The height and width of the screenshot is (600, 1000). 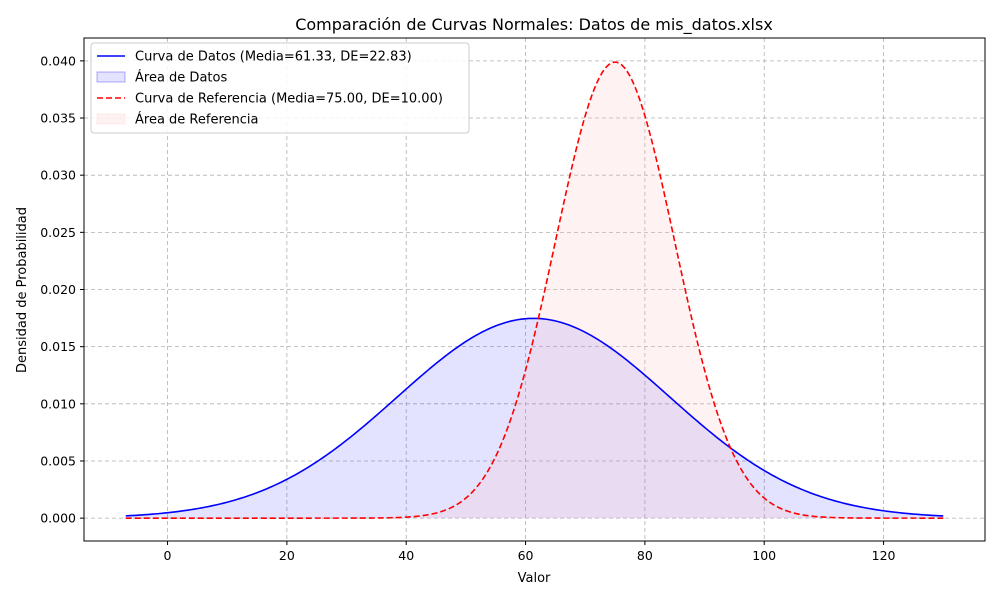 What do you see at coordinates (884, 555) in the screenshot?
I see `x-tick-label: 120` at bounding box center [884, 555].